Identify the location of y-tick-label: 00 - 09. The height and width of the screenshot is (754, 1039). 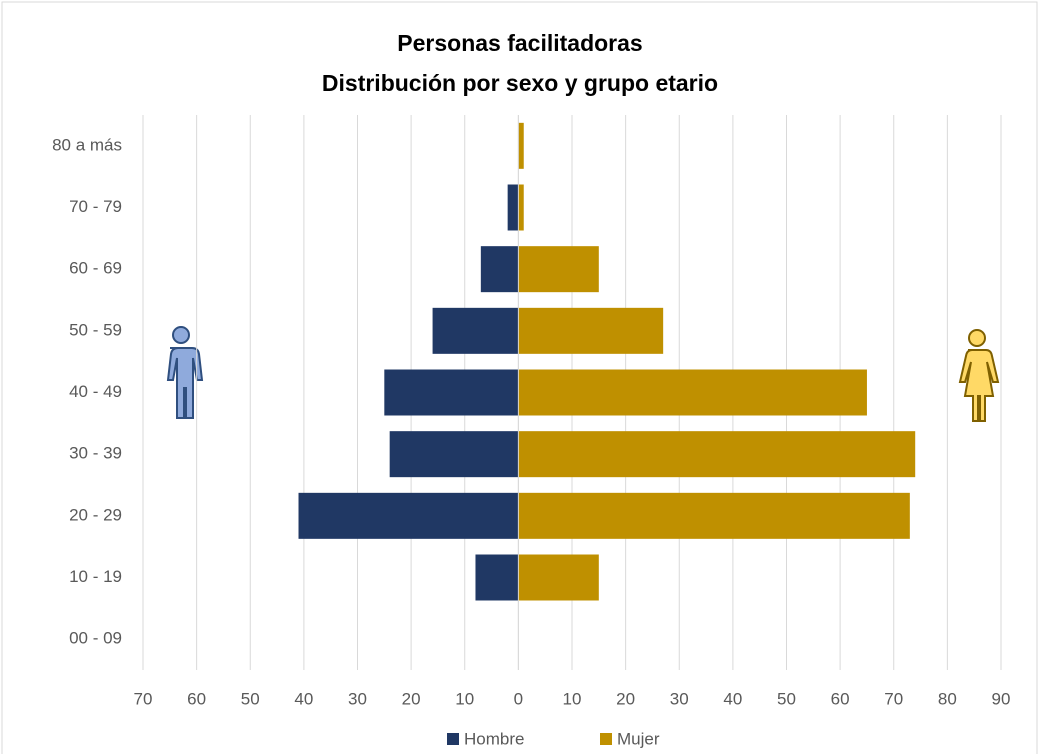
(95, 638).